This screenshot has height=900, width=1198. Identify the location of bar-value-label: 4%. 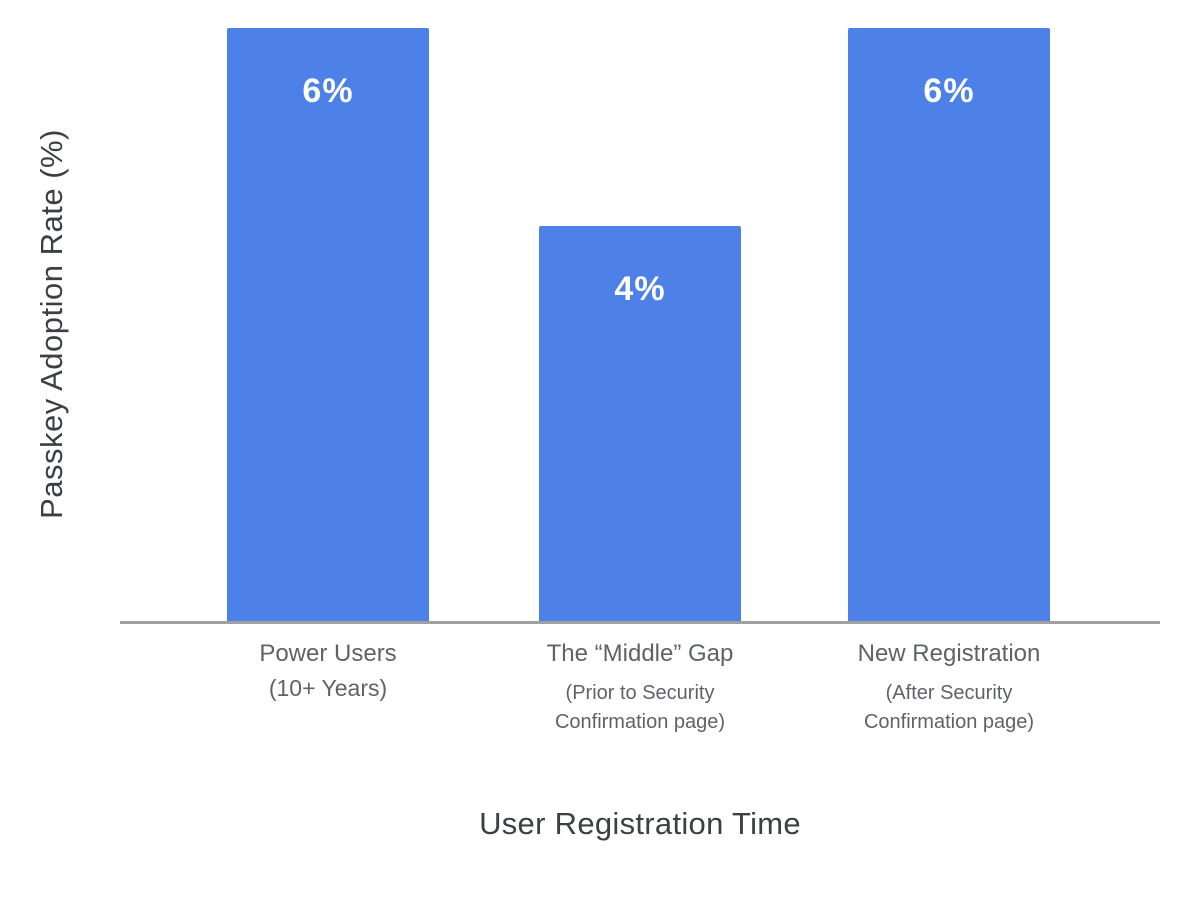
(640, 288).